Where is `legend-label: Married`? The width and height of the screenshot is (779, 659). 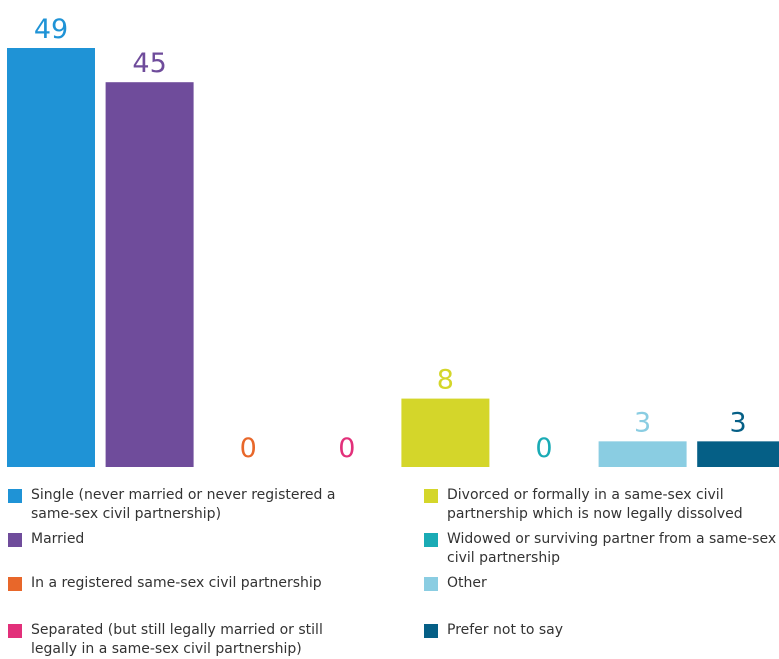 legend-label: Married is located at coordinates (58, 539).